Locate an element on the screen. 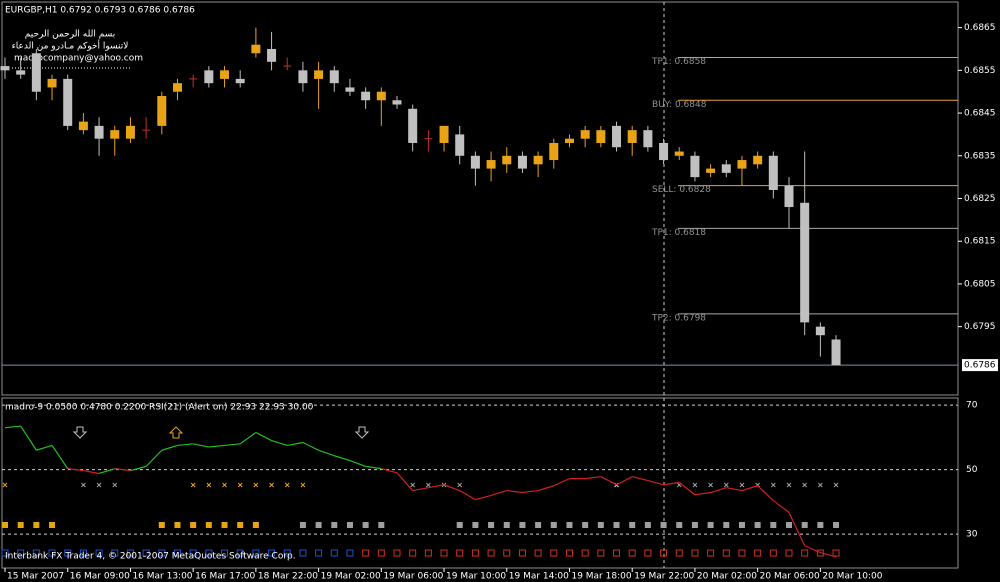  note-line: لاتنسوا أخوكم مـادرو من الدعاء is located at coordinates (70, 46).